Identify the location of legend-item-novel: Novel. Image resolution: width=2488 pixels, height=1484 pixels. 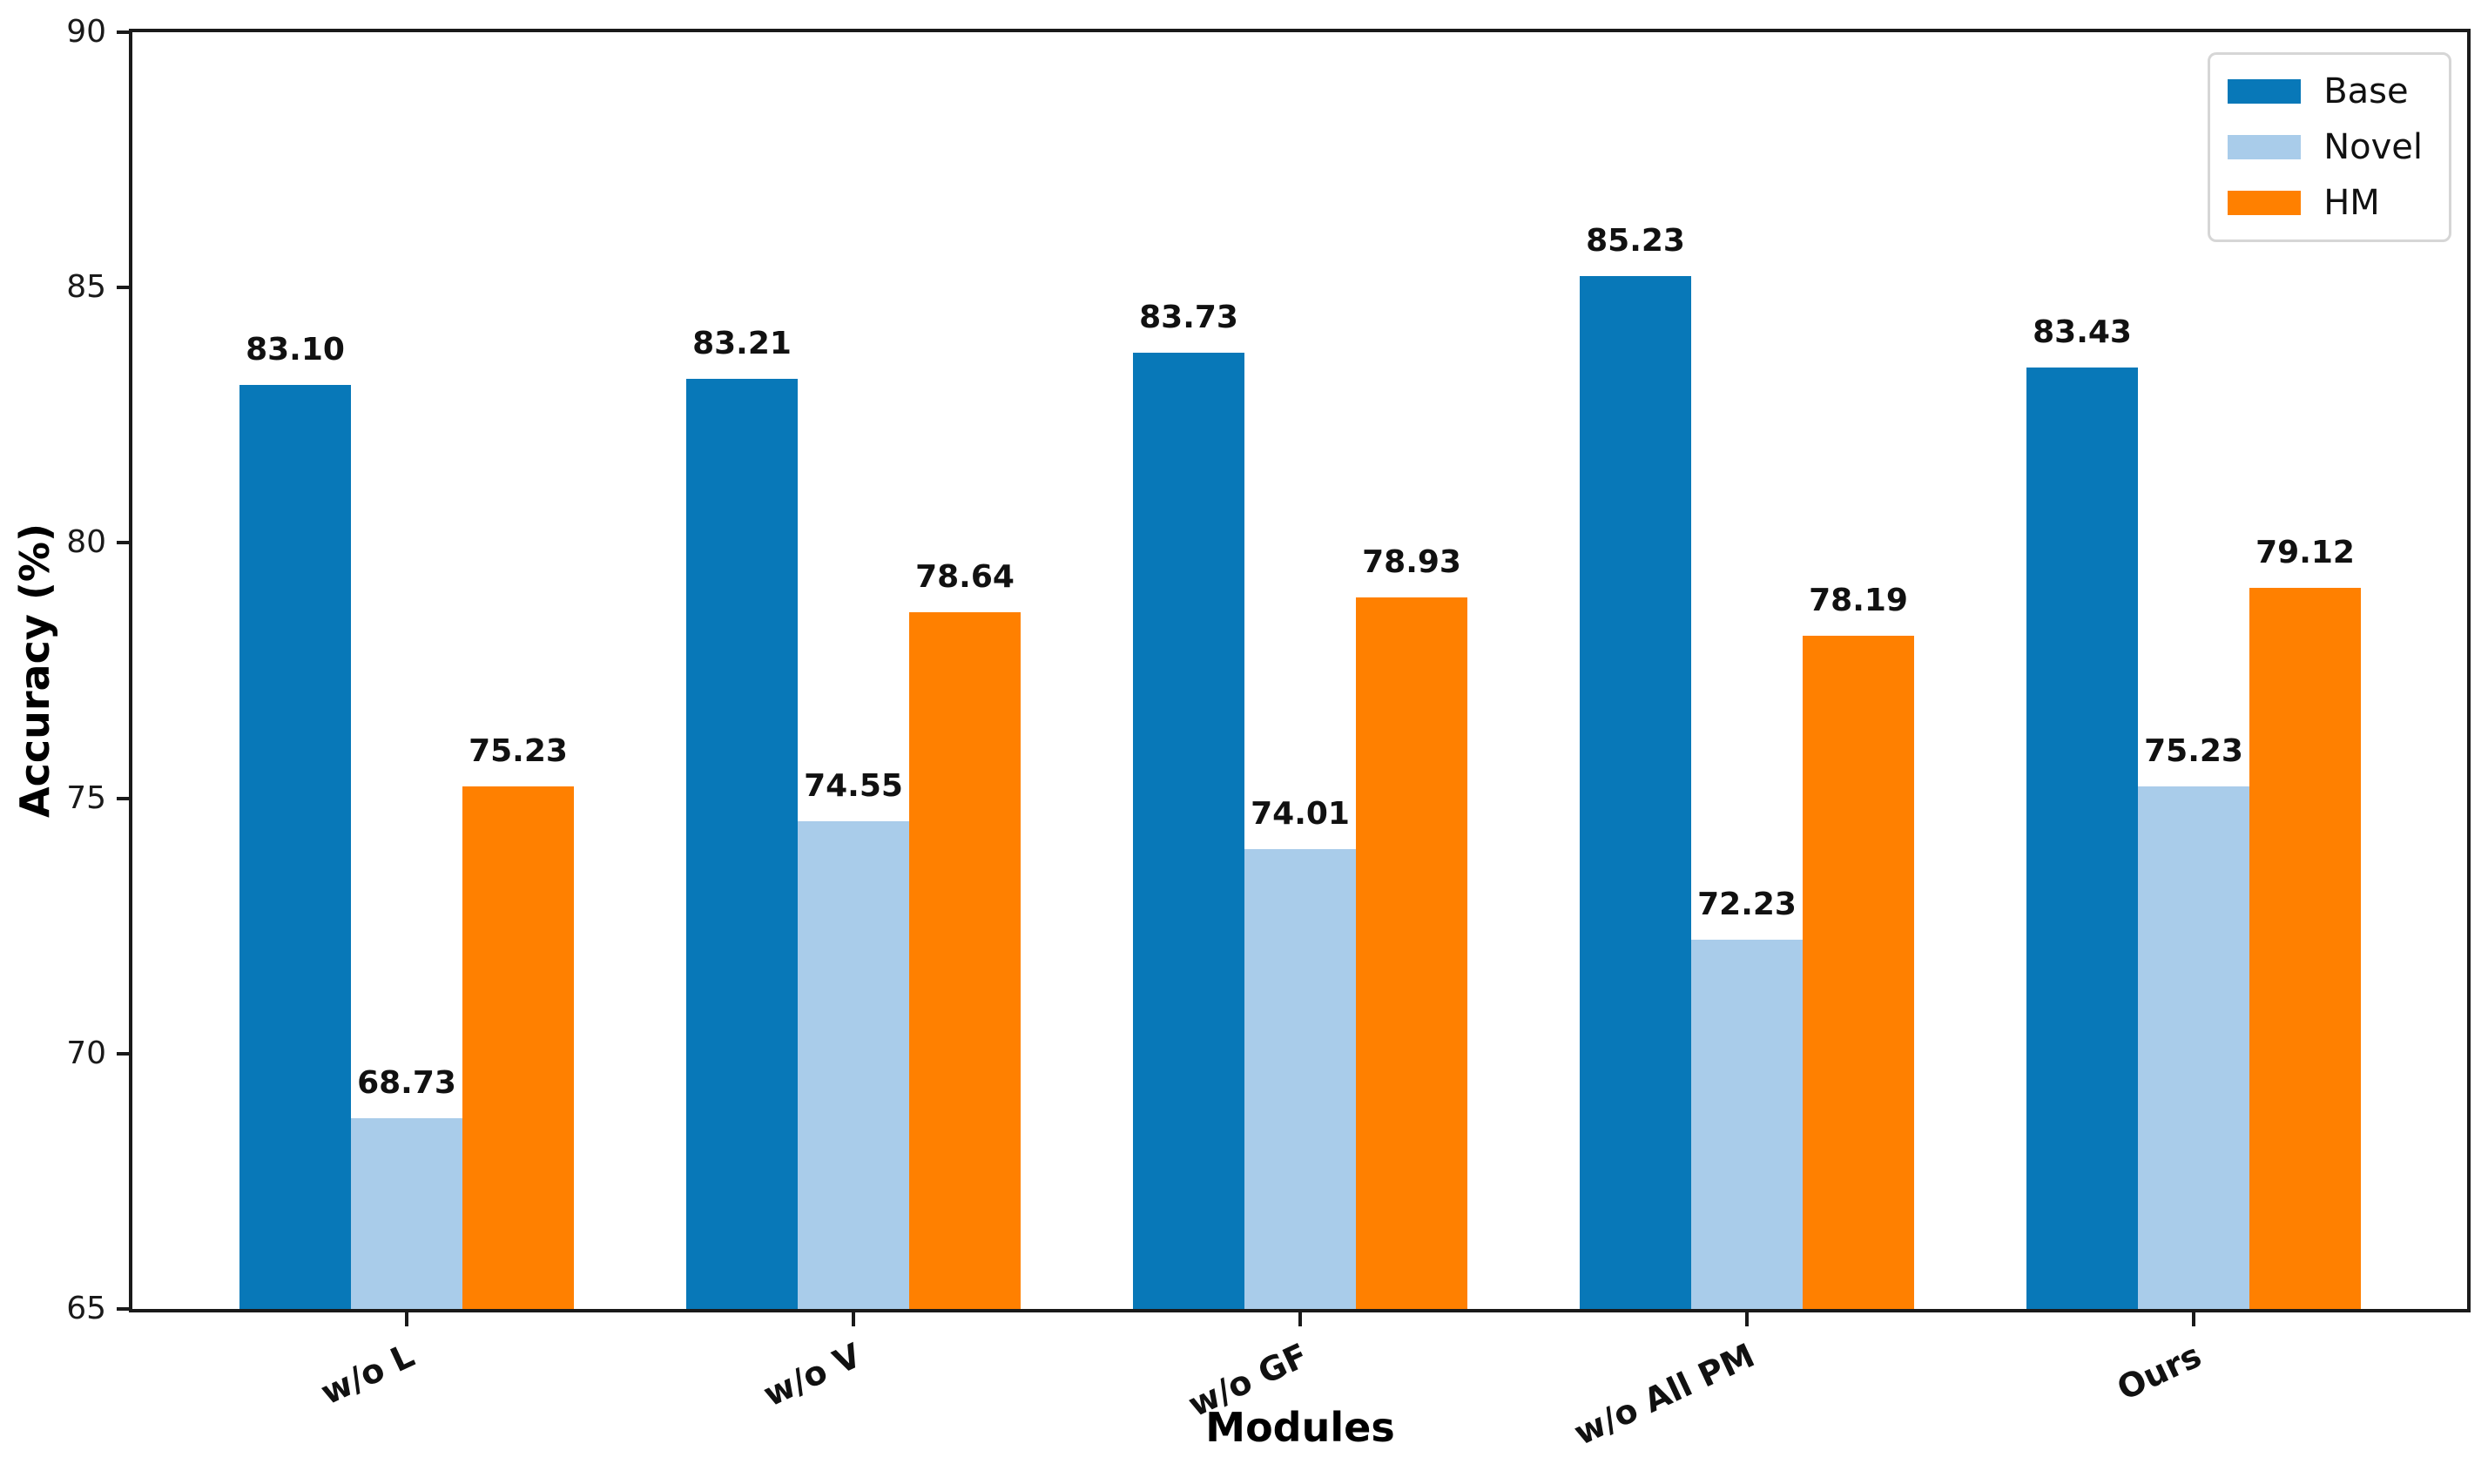
(2325, 147).